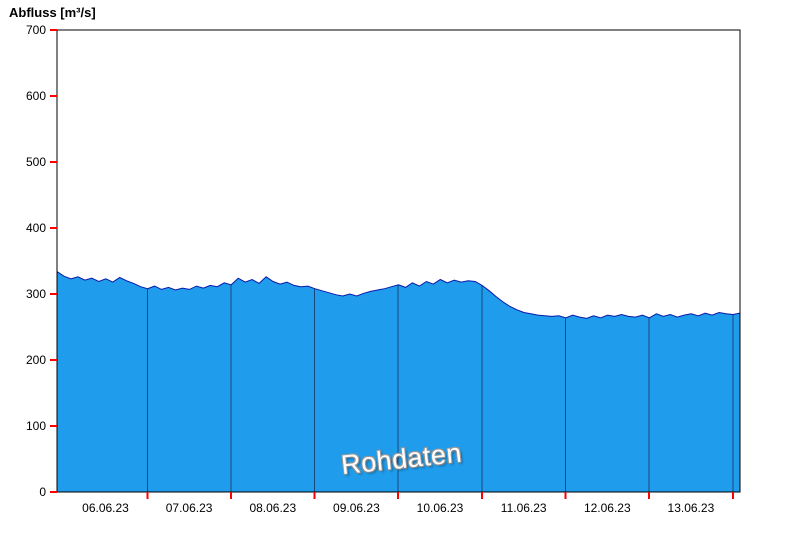 The height and width of the screenshot is (550, 800). Describe the element at coordinates (36, 30) in the screenshot. I see `y-tick-label: 700` at that location.